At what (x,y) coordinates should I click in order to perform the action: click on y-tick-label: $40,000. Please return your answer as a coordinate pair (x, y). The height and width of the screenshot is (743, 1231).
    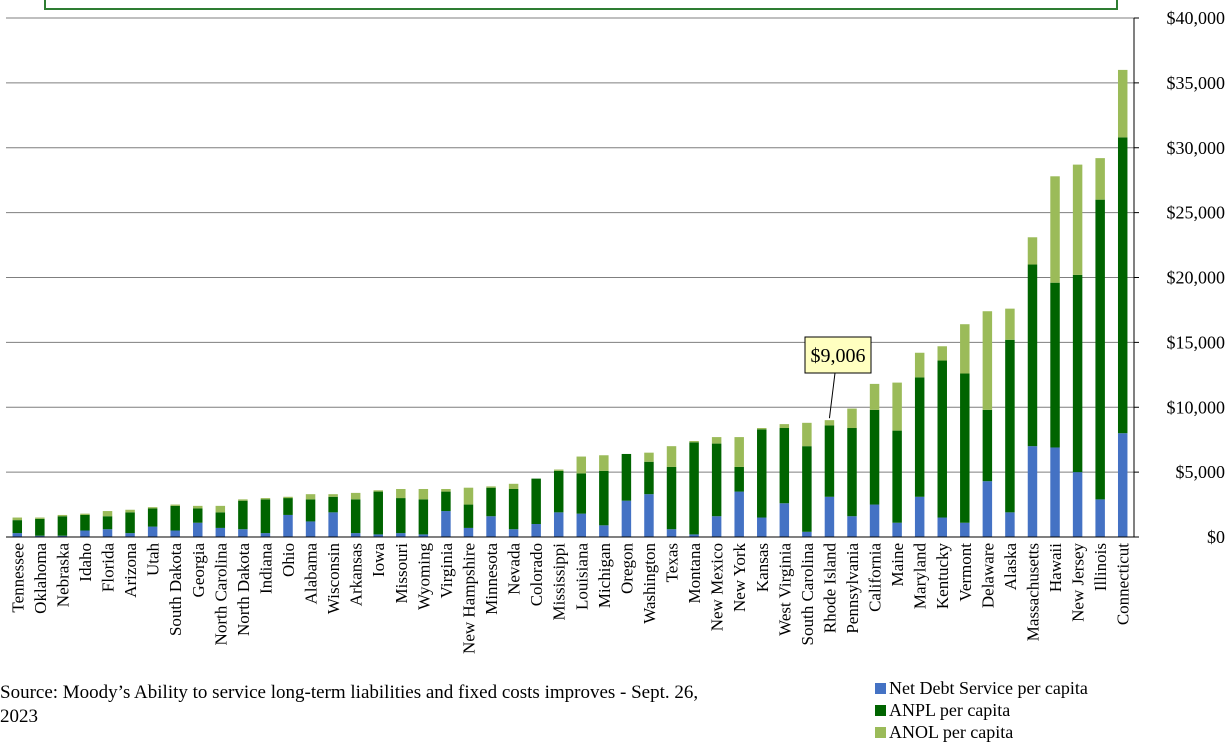
    Looking at the image, I should click on (1196, 18).